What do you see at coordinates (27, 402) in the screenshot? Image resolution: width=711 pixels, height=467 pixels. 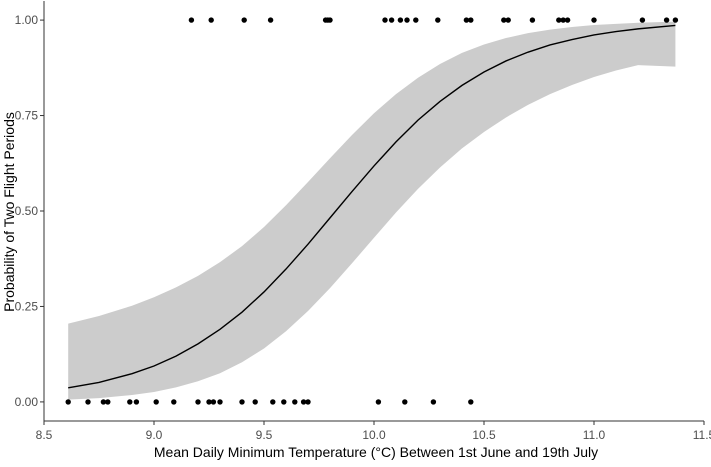 I see `y-tick-label: 0.00` at bounding box center [27, 402].